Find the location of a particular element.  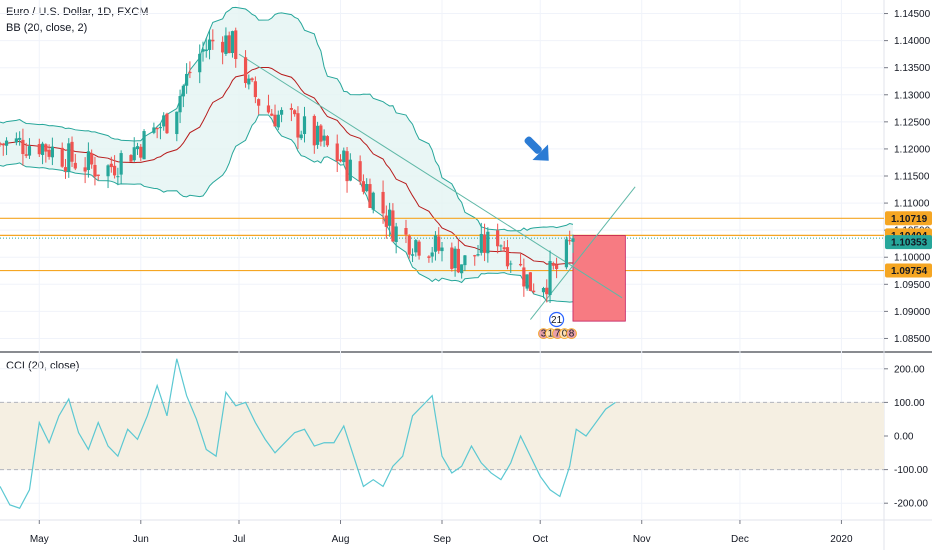

time-axis: May Jun Jul Aug Sep Oct Nov Dec 2020 is located at coordinates (441, 532).